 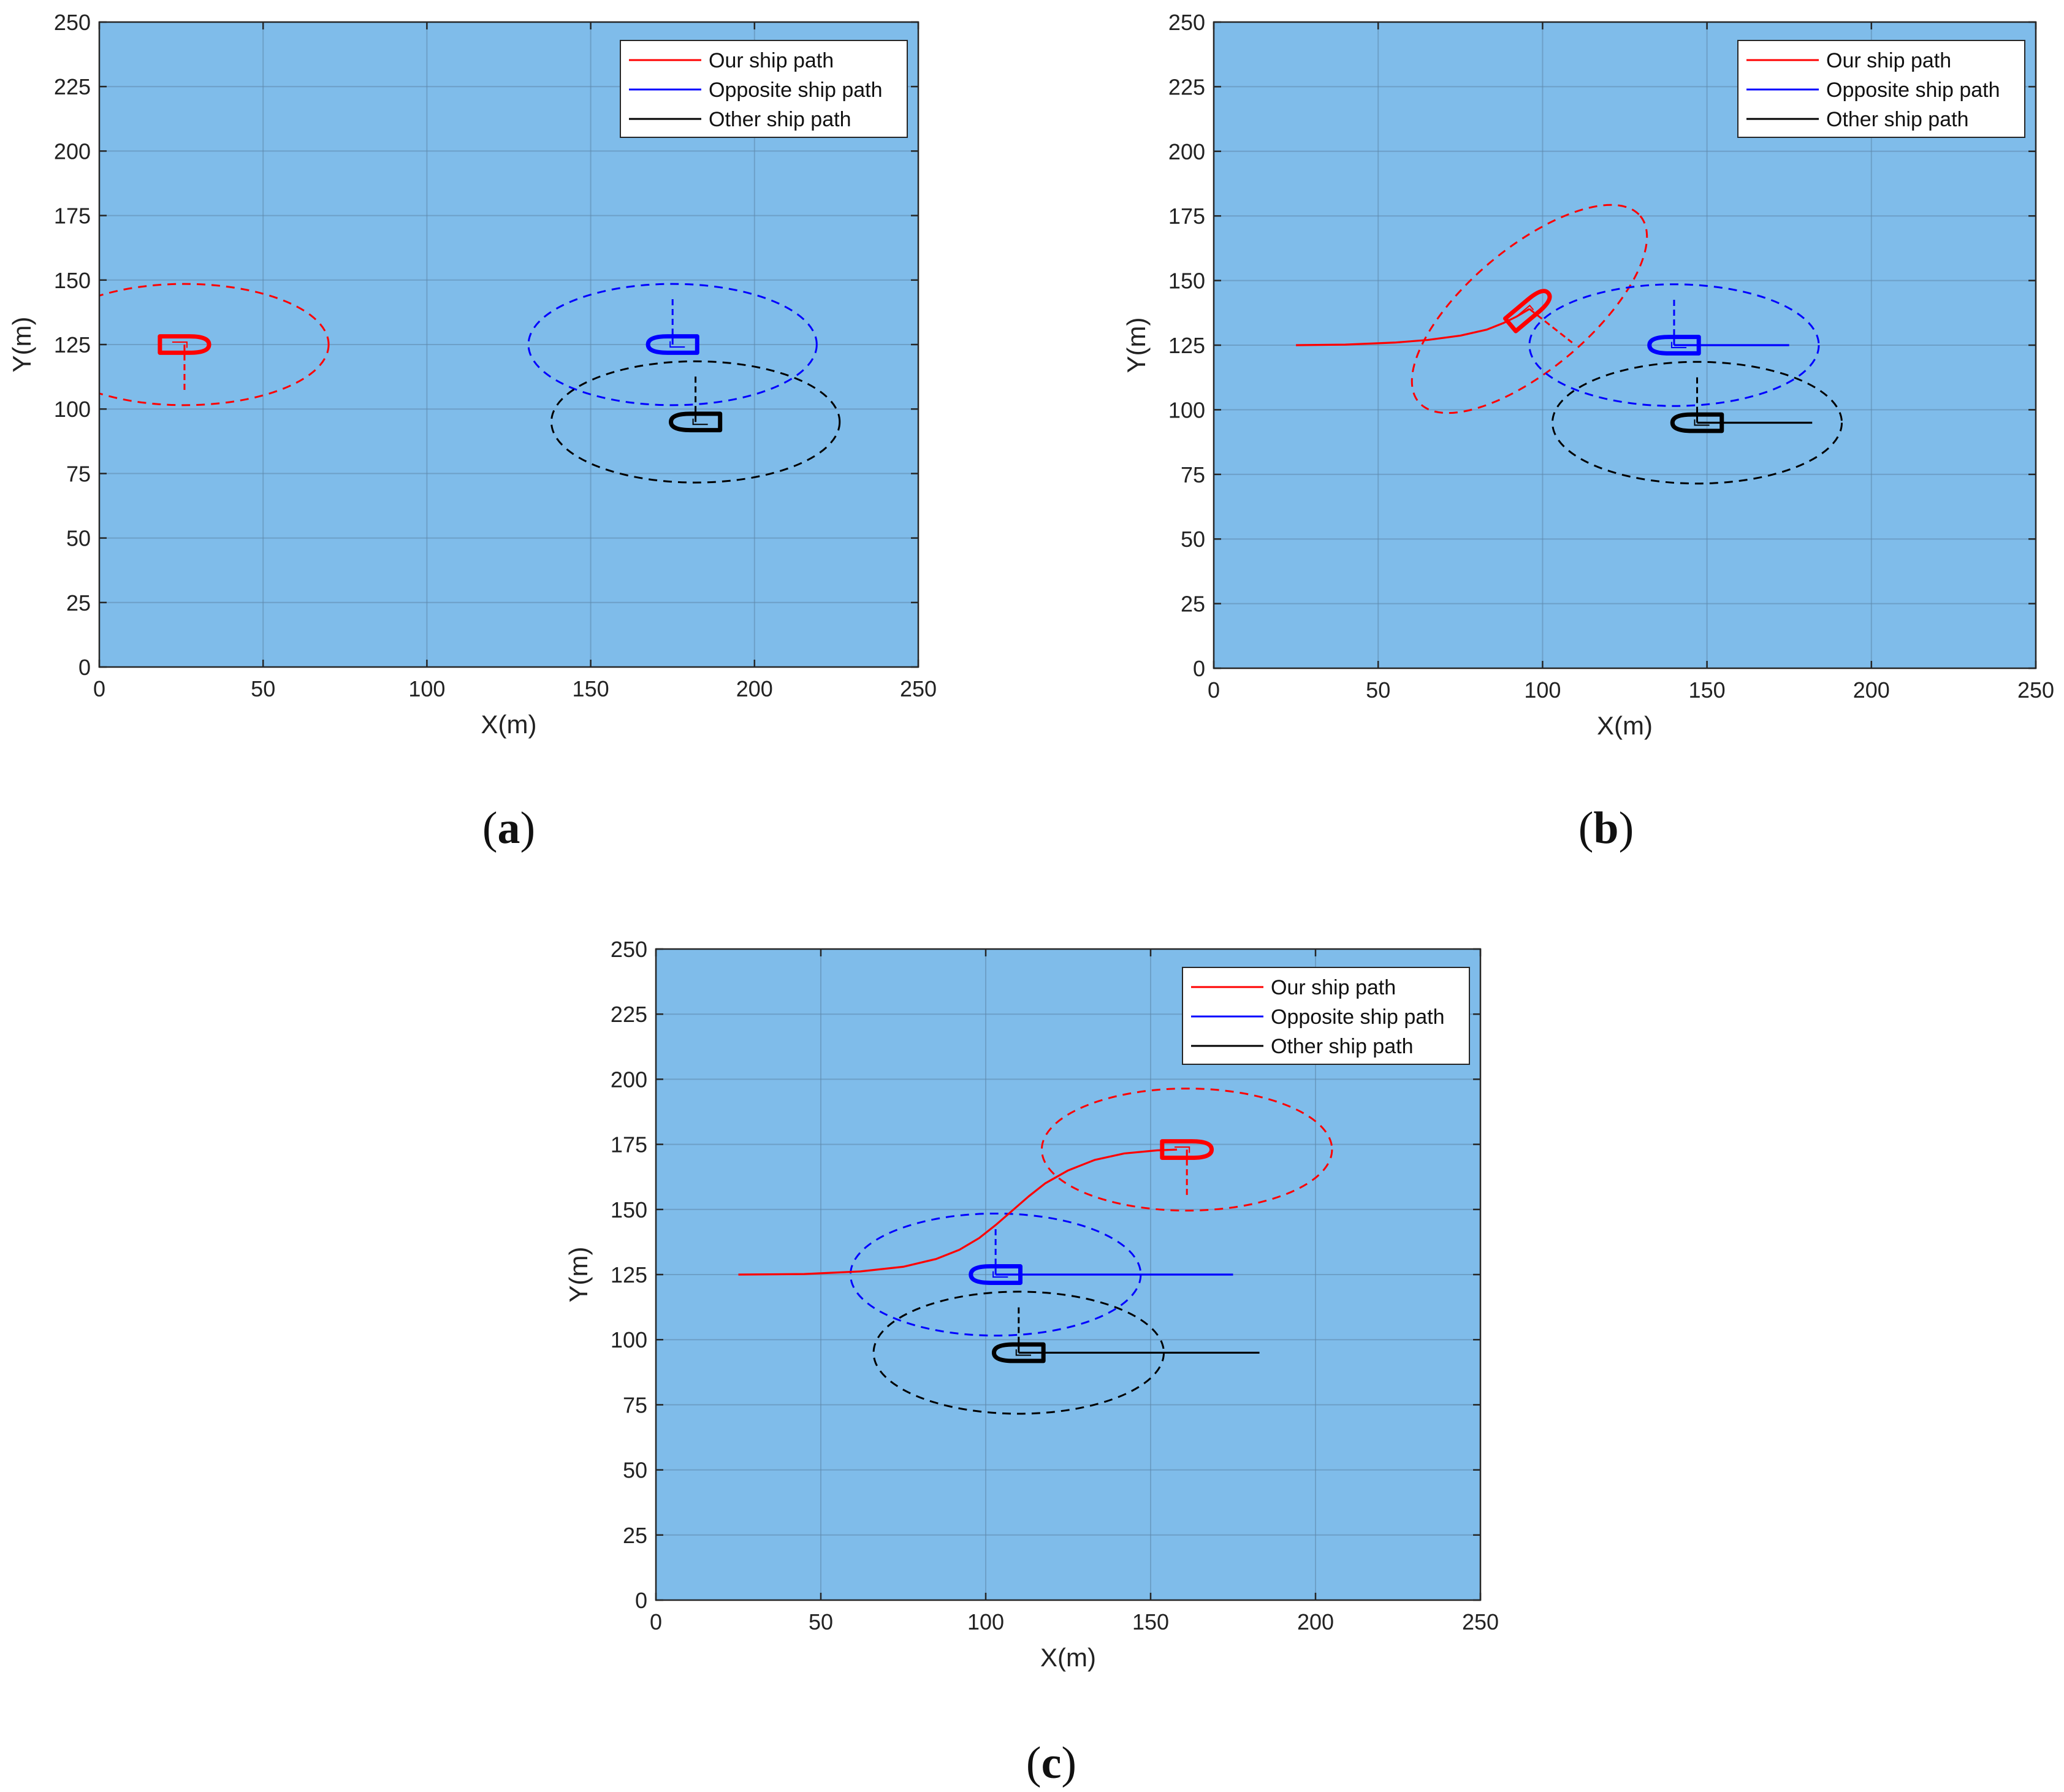 What do you see at coordinates (1186, 281) in the screenshot?
I see `y-tick-label: 150` at bounding box center [1186, 281].